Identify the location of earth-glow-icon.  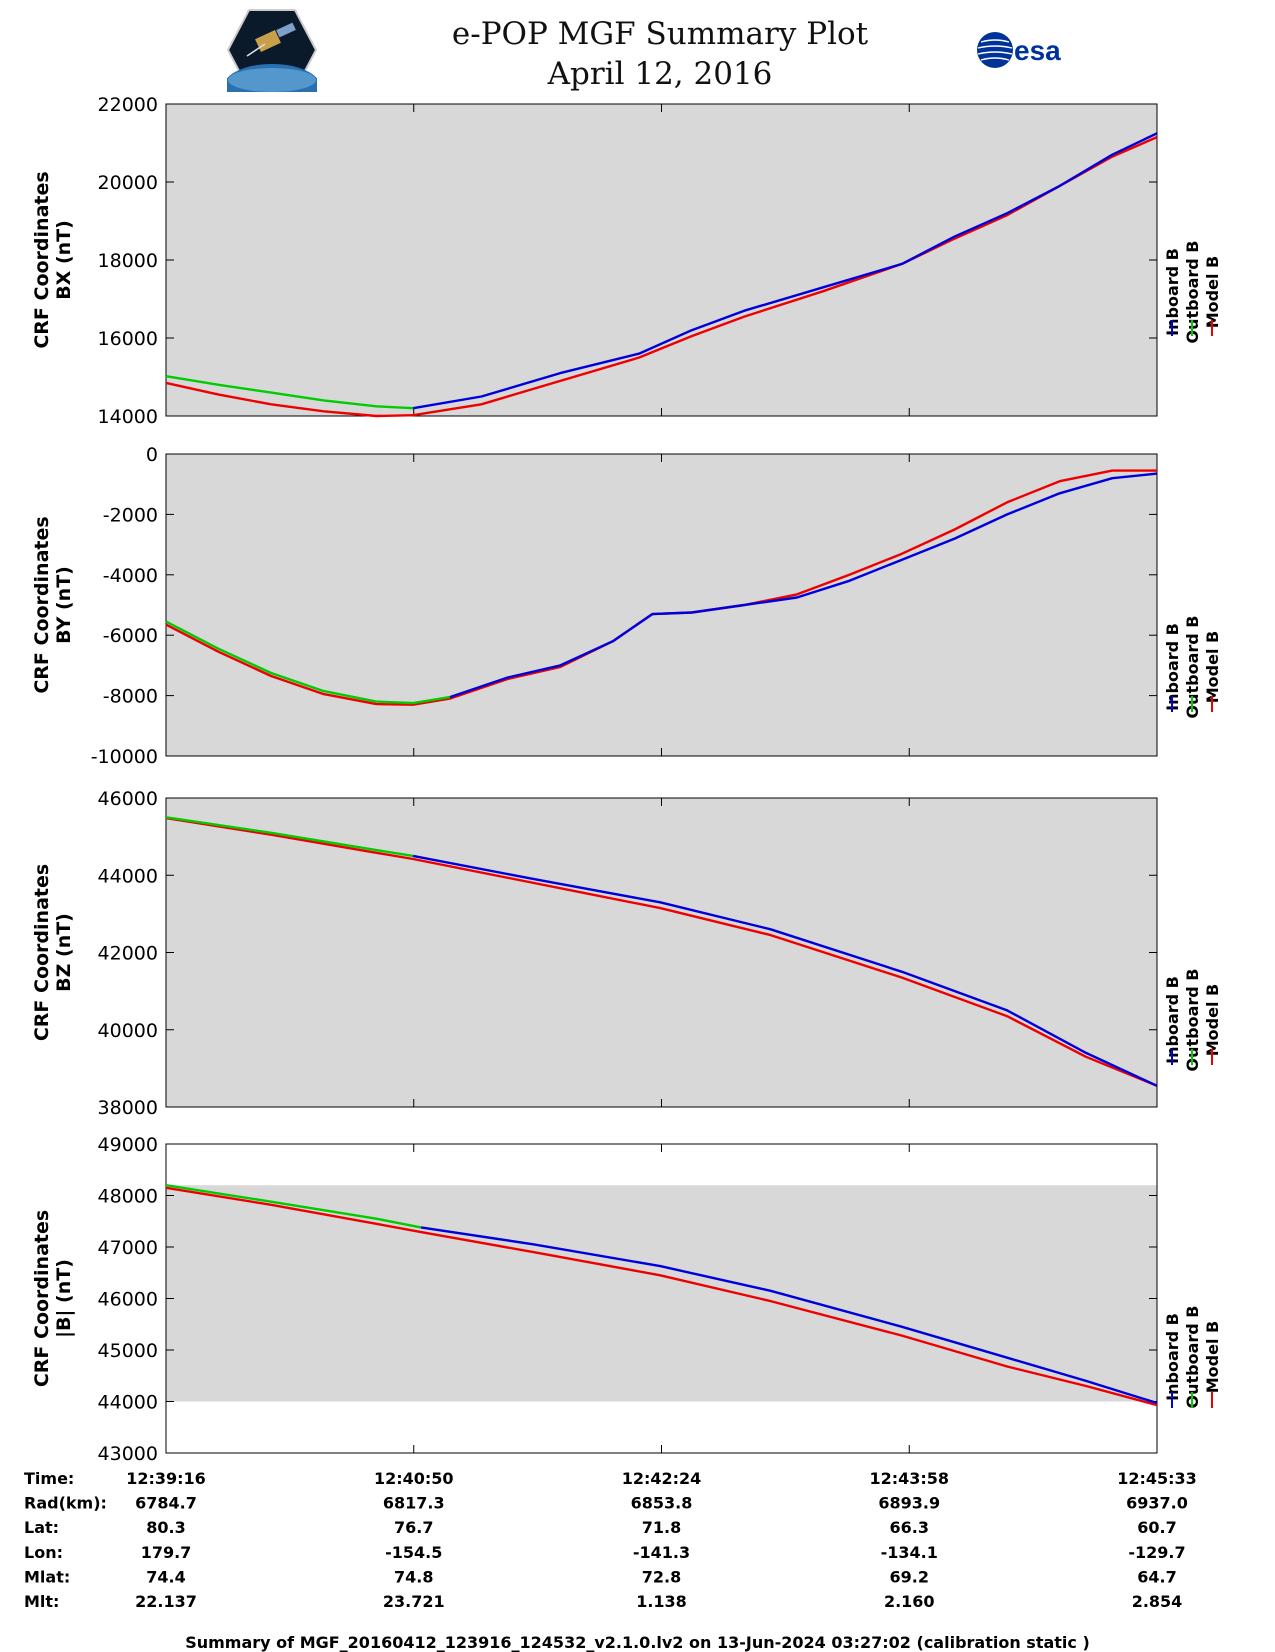
(272, 80).